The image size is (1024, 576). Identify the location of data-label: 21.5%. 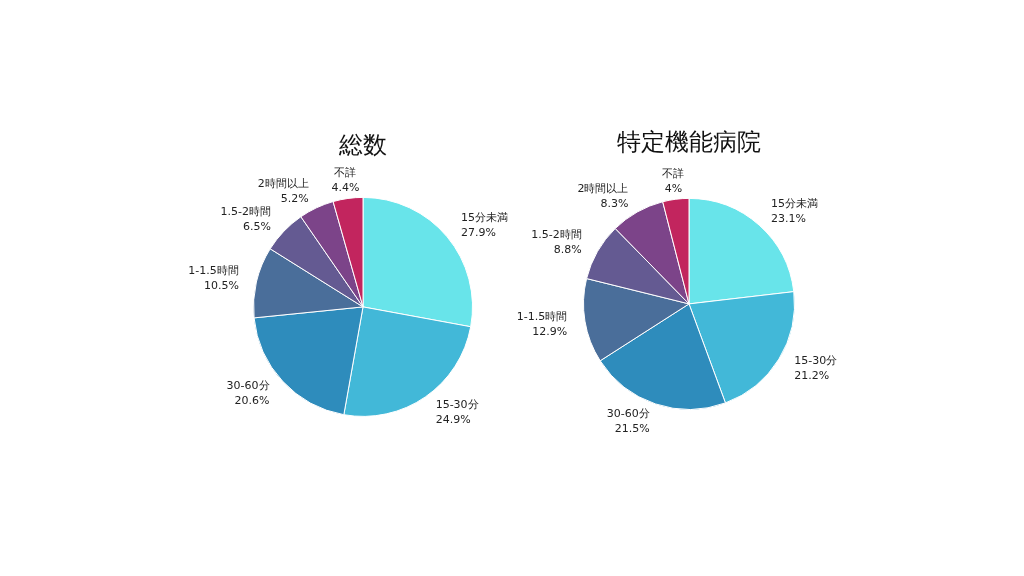
(632, 428).